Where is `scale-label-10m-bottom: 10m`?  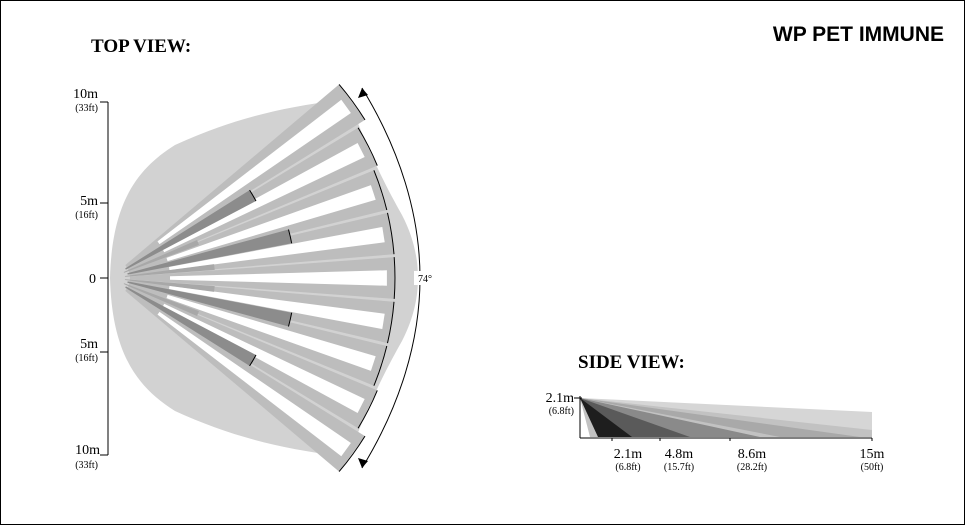
scale-label-10m-bottom: 10m is located at coordinates (87, 450).